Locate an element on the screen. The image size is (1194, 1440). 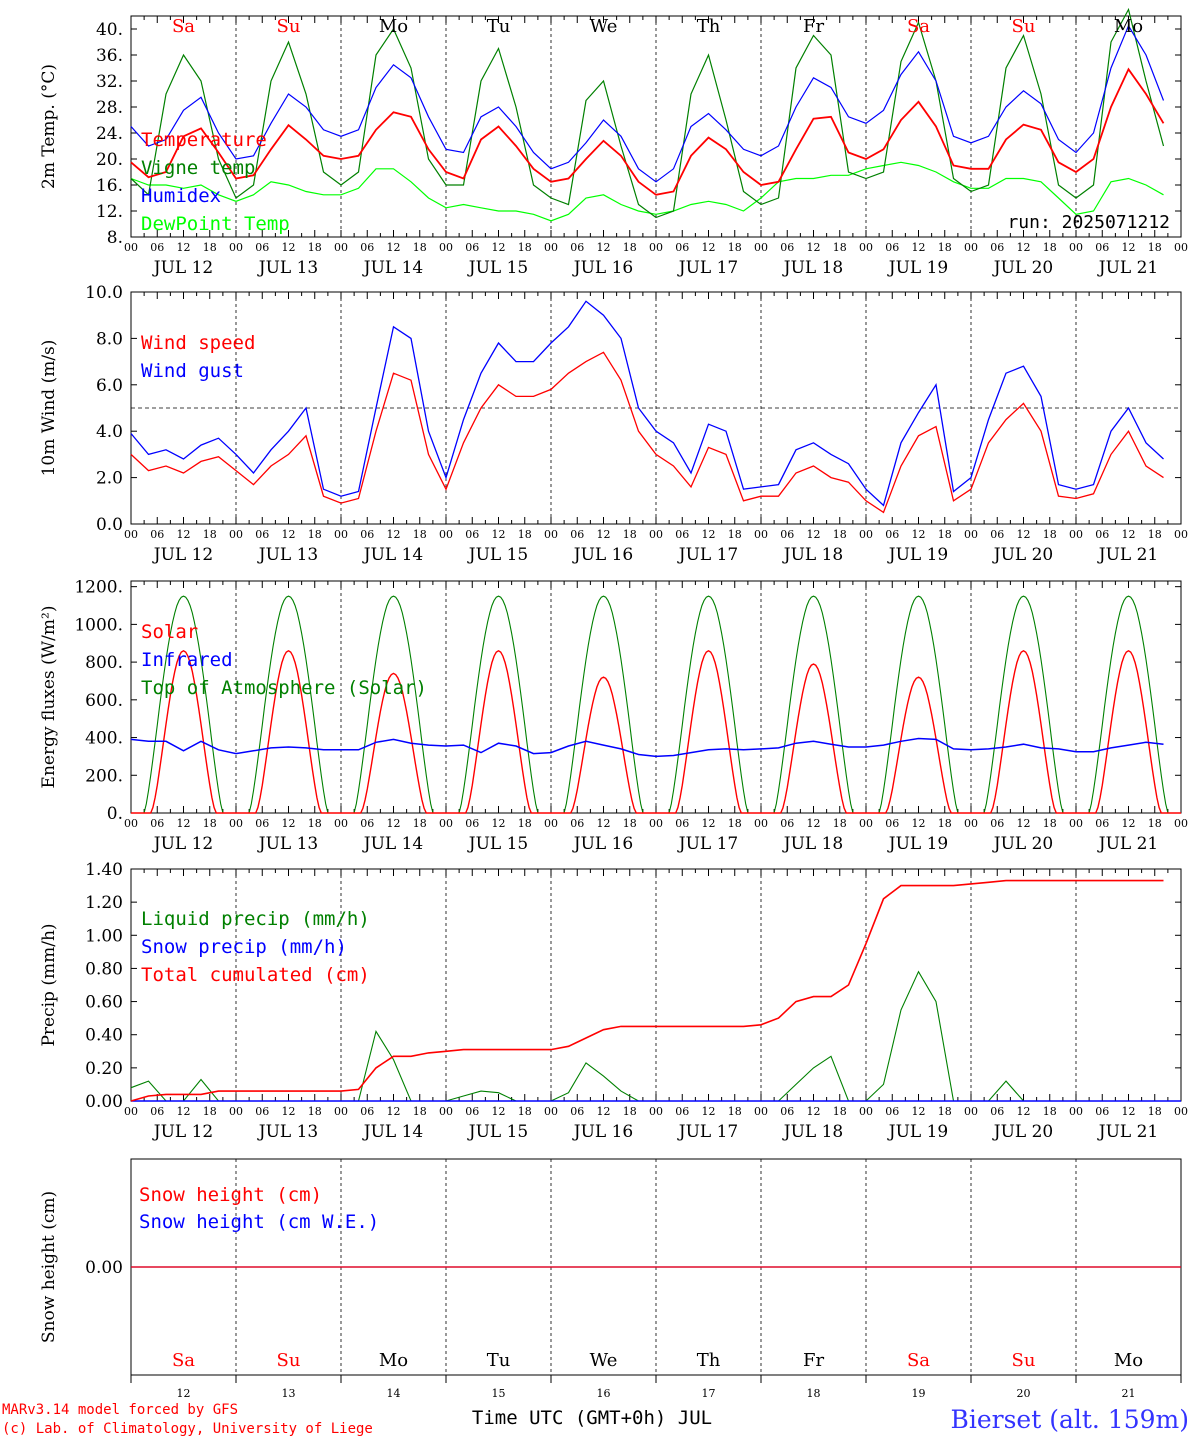
series-line-infrared is located at coordinates (647, 747).